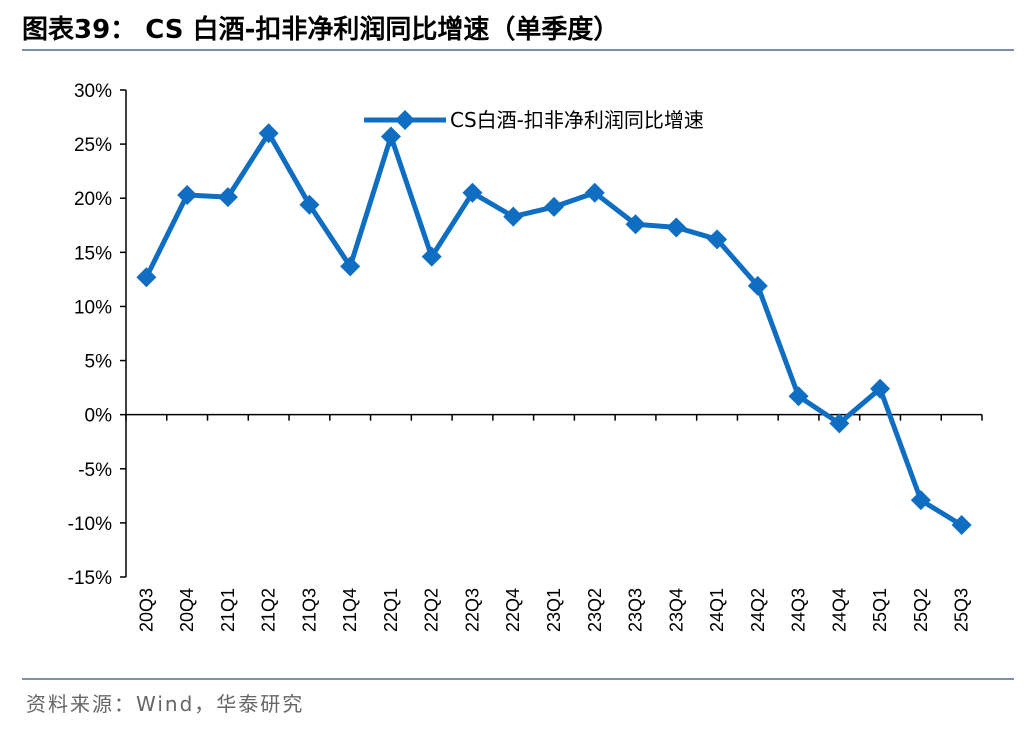 This screenshot has height=732, width=1036. I want to click on x-tick-label: 23Q4, so click(676, 610).